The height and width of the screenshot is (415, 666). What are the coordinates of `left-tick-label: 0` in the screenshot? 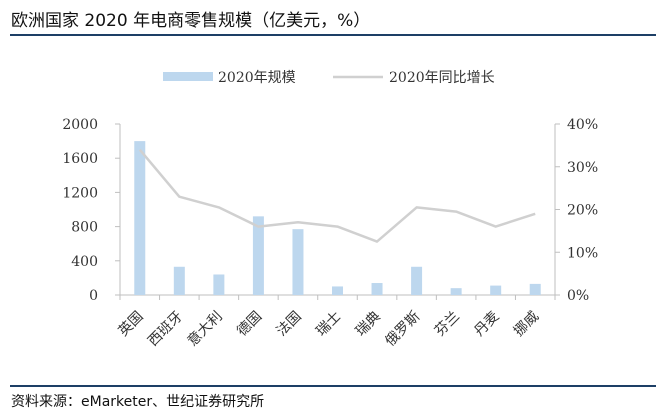 It's located at (93, 296).